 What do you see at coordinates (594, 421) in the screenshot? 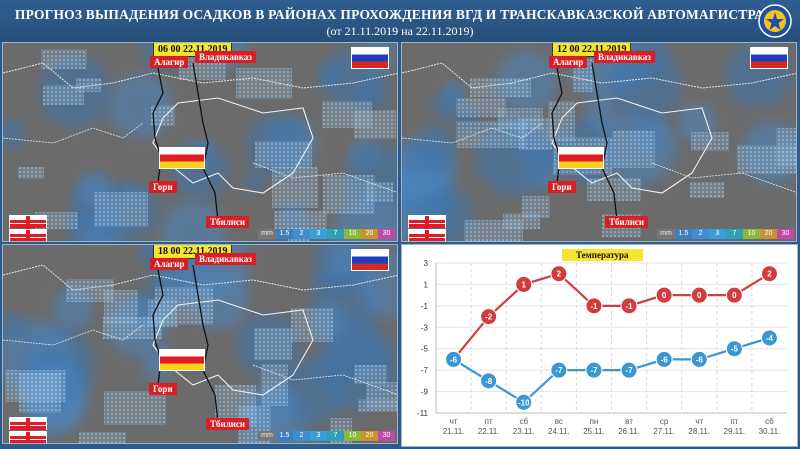
I see `x-tick-day: пн` at bounding box center [594, 421].